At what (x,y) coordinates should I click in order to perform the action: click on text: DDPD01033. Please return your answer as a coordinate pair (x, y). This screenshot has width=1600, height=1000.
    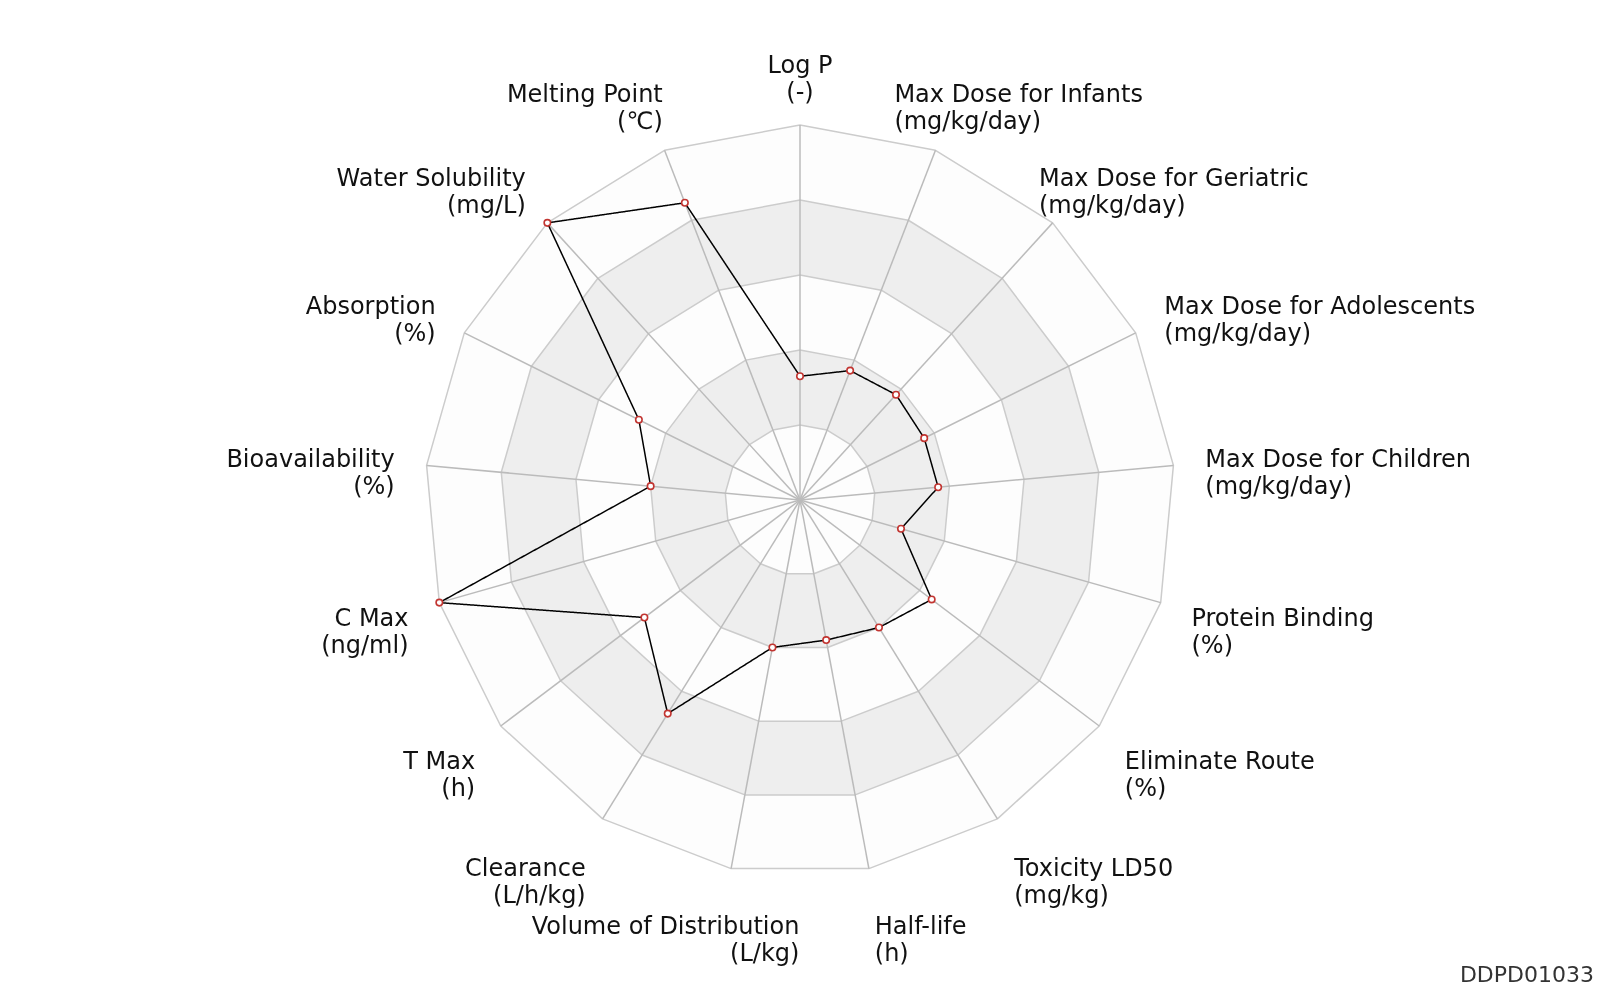
    Looking at the image, I should click on (1526, 974).